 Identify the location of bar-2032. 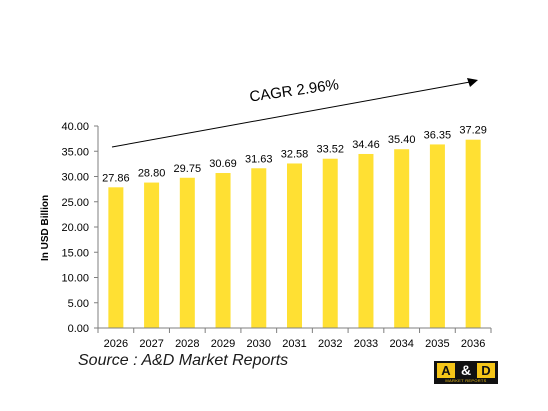
(330, 243).